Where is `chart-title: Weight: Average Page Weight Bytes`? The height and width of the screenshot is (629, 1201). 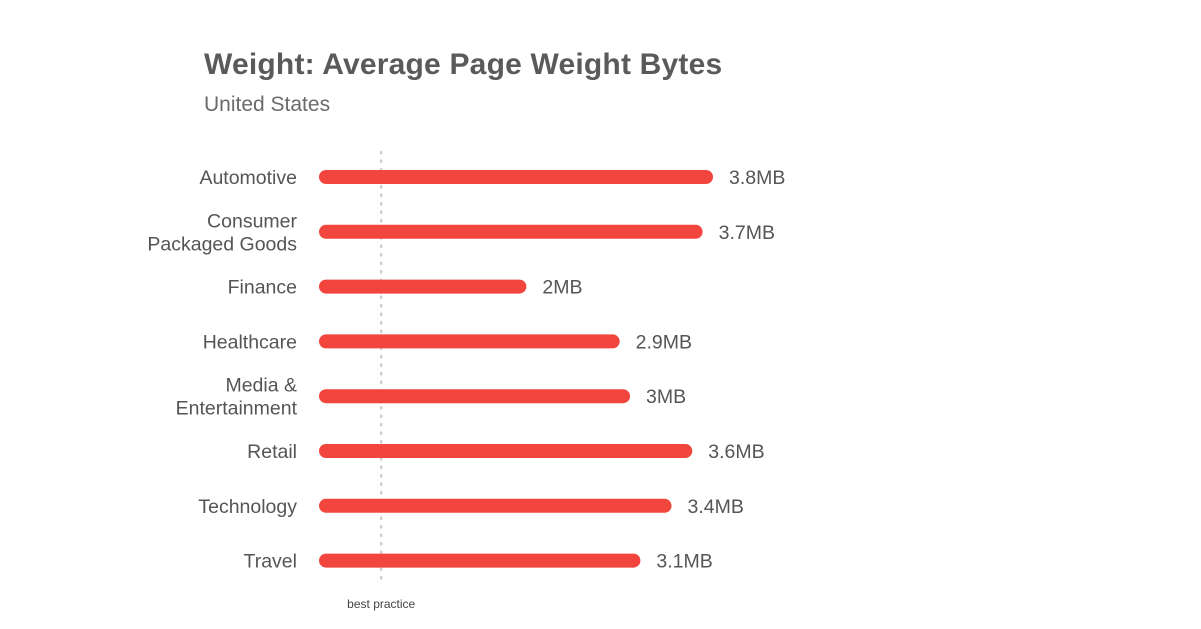
chart-title: Weight: Average Page Weight Bytes is located at coordinates (463, 64).